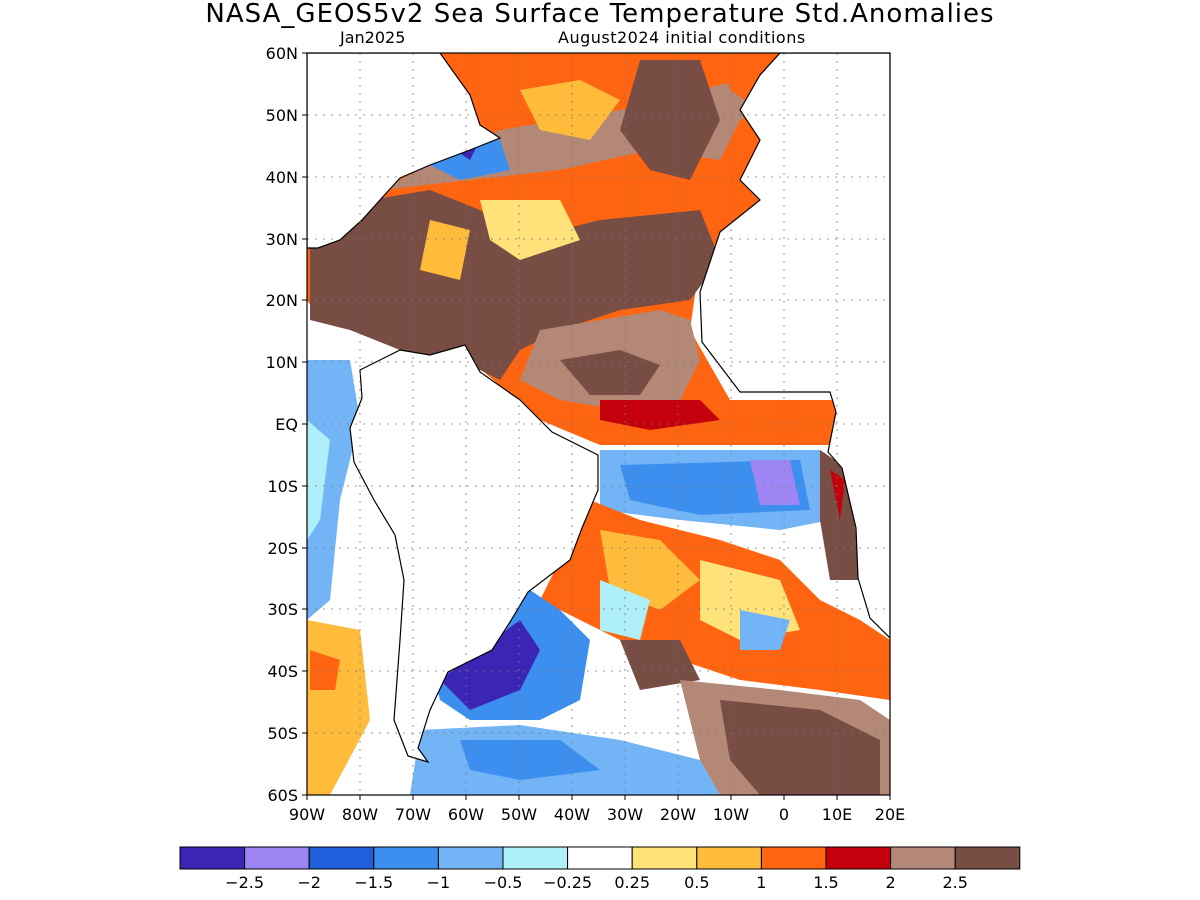  Describe the element at coordinates (572, 814) in the screenshot. I see `lon-label: 40W` at that location.